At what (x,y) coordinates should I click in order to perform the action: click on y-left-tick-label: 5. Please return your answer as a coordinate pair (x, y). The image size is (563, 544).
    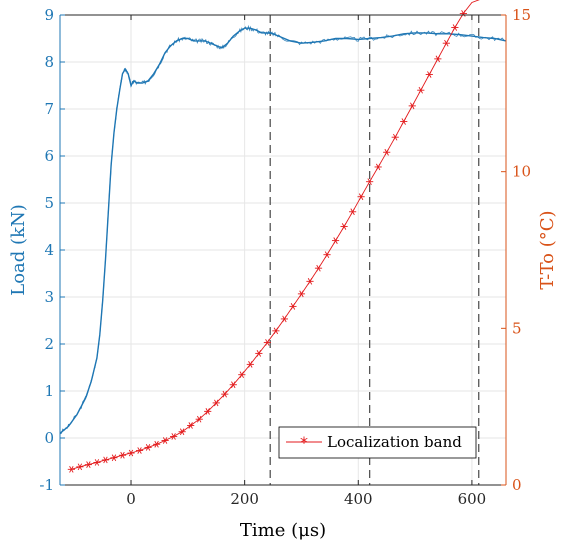
    Looking at the image, I should click on (49, 203).